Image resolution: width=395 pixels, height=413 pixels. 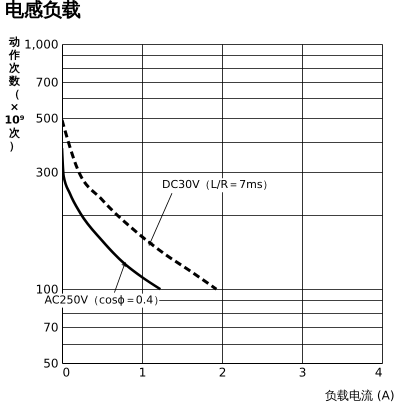 What do you see at coordinates (359, 395) in the screenshot?
I see `x-axis-title: 负载电流 (A)` at bounding box center [359, 395].